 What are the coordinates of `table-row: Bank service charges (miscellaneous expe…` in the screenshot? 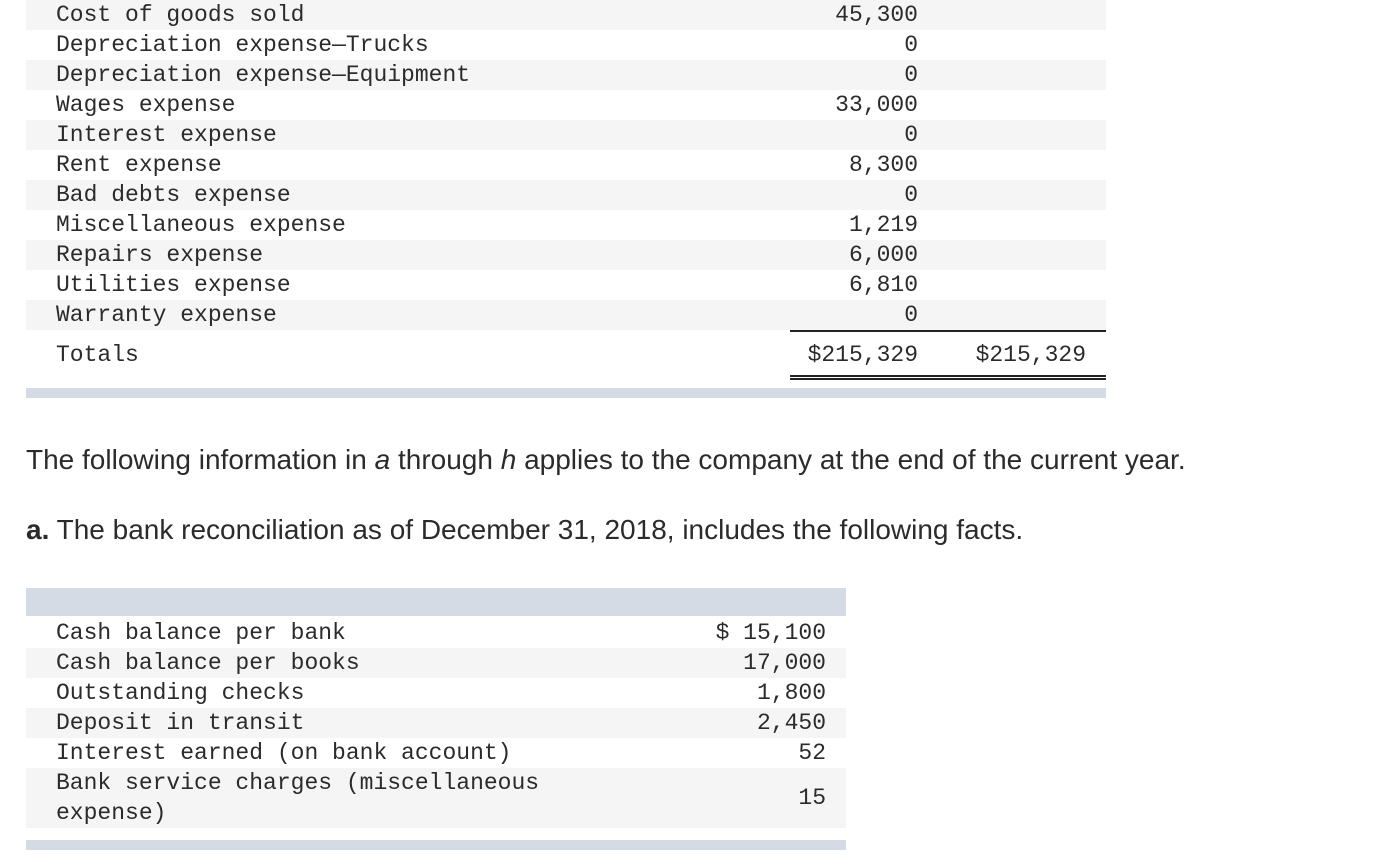 It's located at (436, 798).